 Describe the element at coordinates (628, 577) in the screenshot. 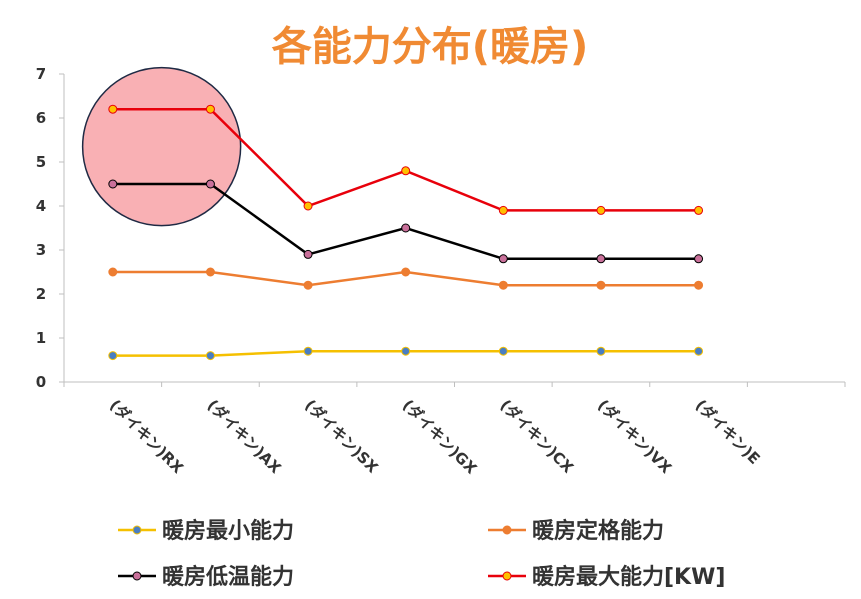

I see `legend-label: 暖房最大能力[KW]` at that location.